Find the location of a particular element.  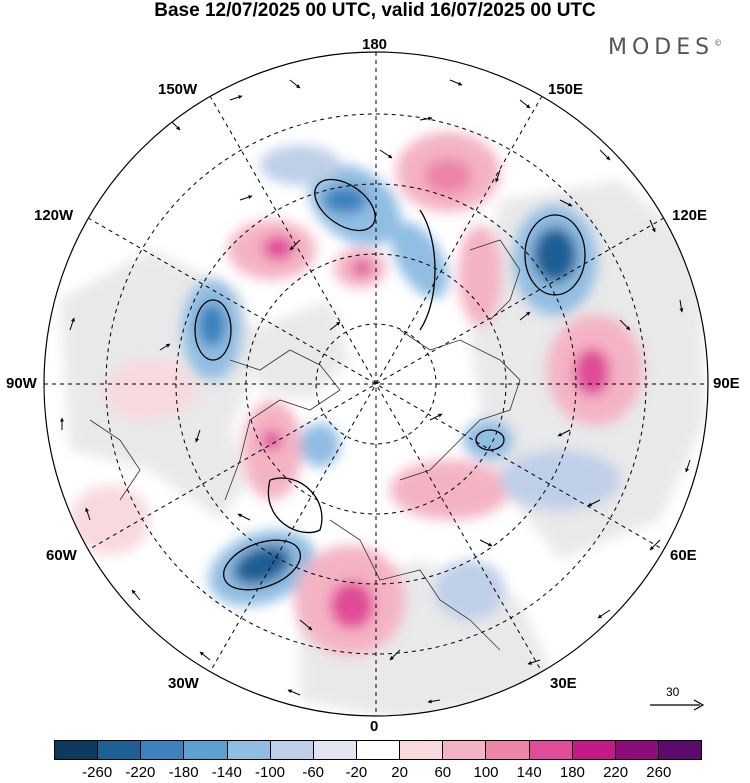

longitude-label-30w: 30W is located at coordinates (183, 683).